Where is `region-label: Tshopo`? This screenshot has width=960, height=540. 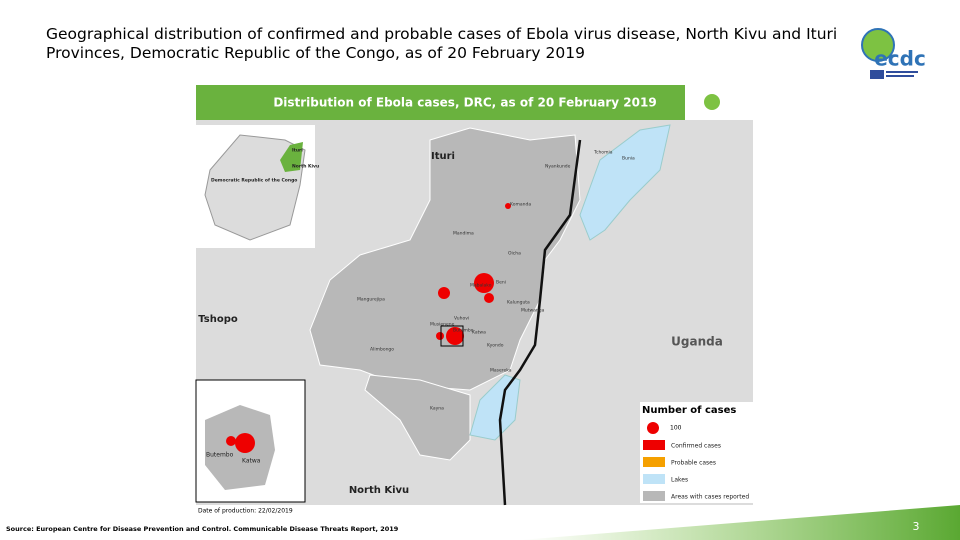
region-label: Tshopo is located at coordinates (218, 319).